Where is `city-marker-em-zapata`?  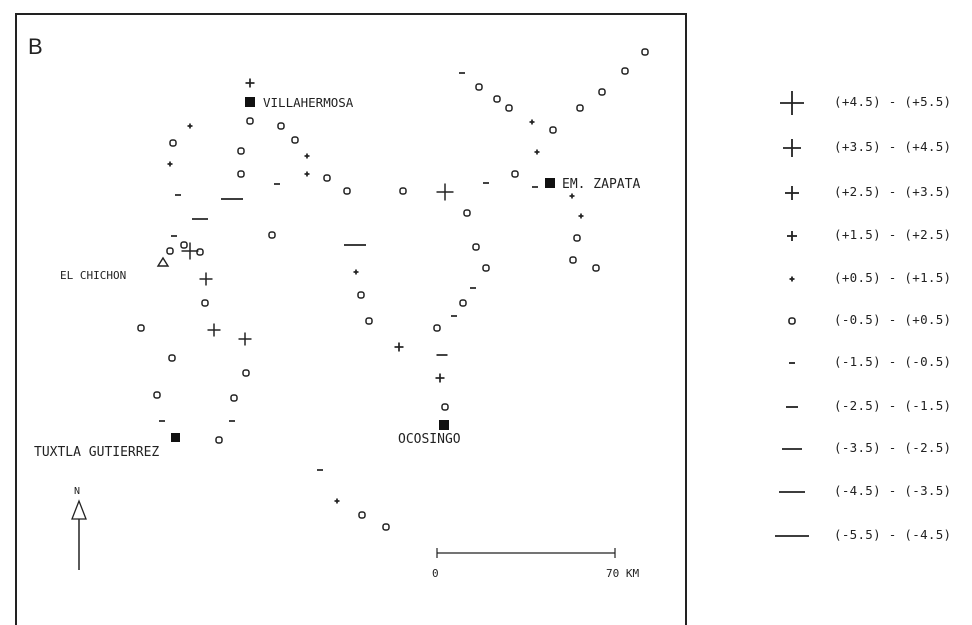
city-marker-em-zapata is located at coordinates (550, 183).